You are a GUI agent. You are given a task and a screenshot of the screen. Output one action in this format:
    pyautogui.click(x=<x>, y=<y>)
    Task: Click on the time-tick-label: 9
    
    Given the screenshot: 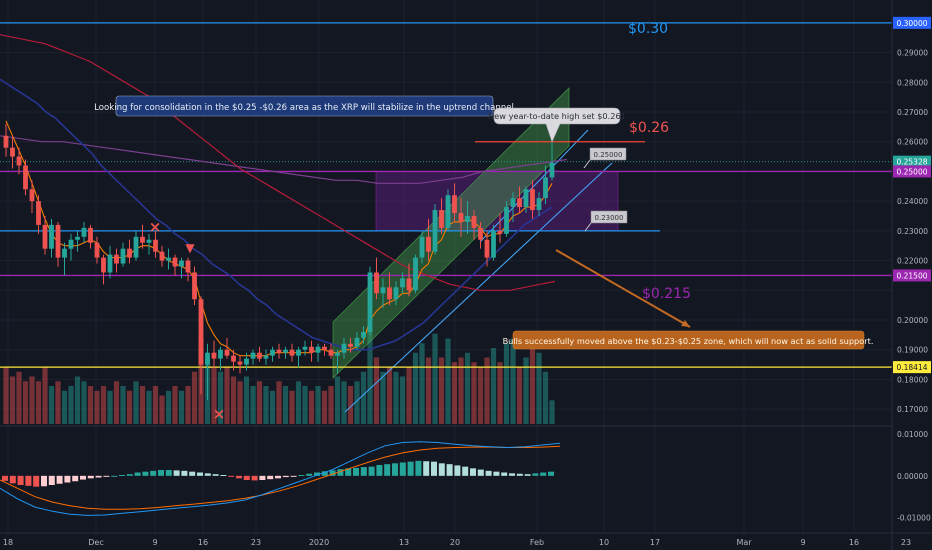 What is the action you would take?
    pyautogui.click(x=802, y=542)
    